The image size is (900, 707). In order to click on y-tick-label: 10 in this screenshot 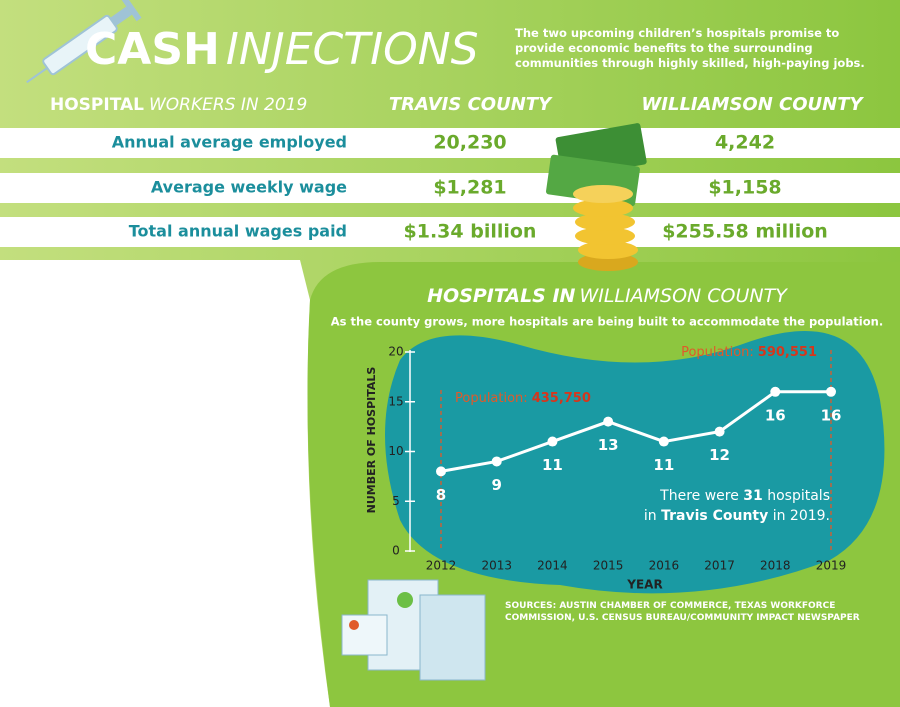, I will do `click(395, 451)`.